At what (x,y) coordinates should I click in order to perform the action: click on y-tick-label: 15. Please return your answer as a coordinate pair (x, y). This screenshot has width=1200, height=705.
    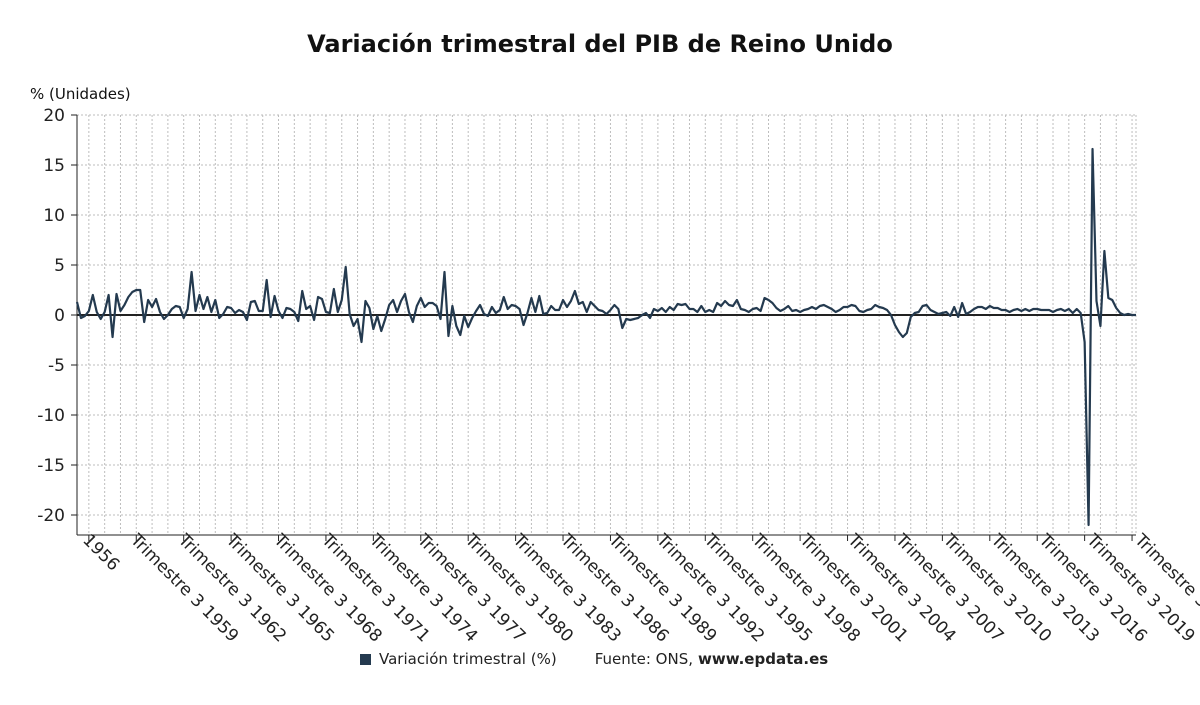
    Looking at the image, I should click on (54, 166).